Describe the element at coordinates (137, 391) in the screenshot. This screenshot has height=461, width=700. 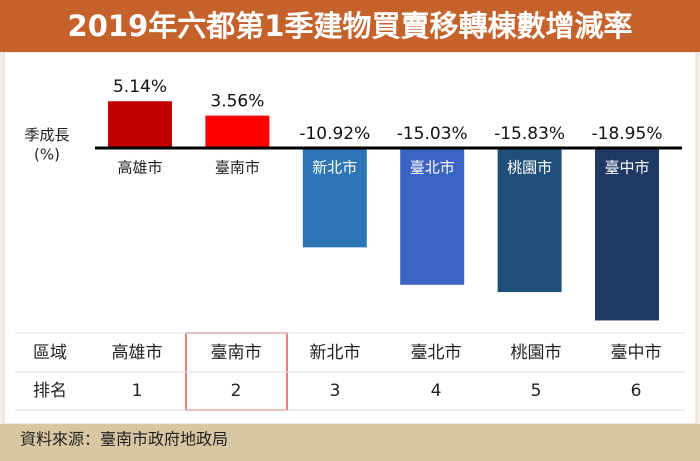
I see `table-cell: 1` at that location.